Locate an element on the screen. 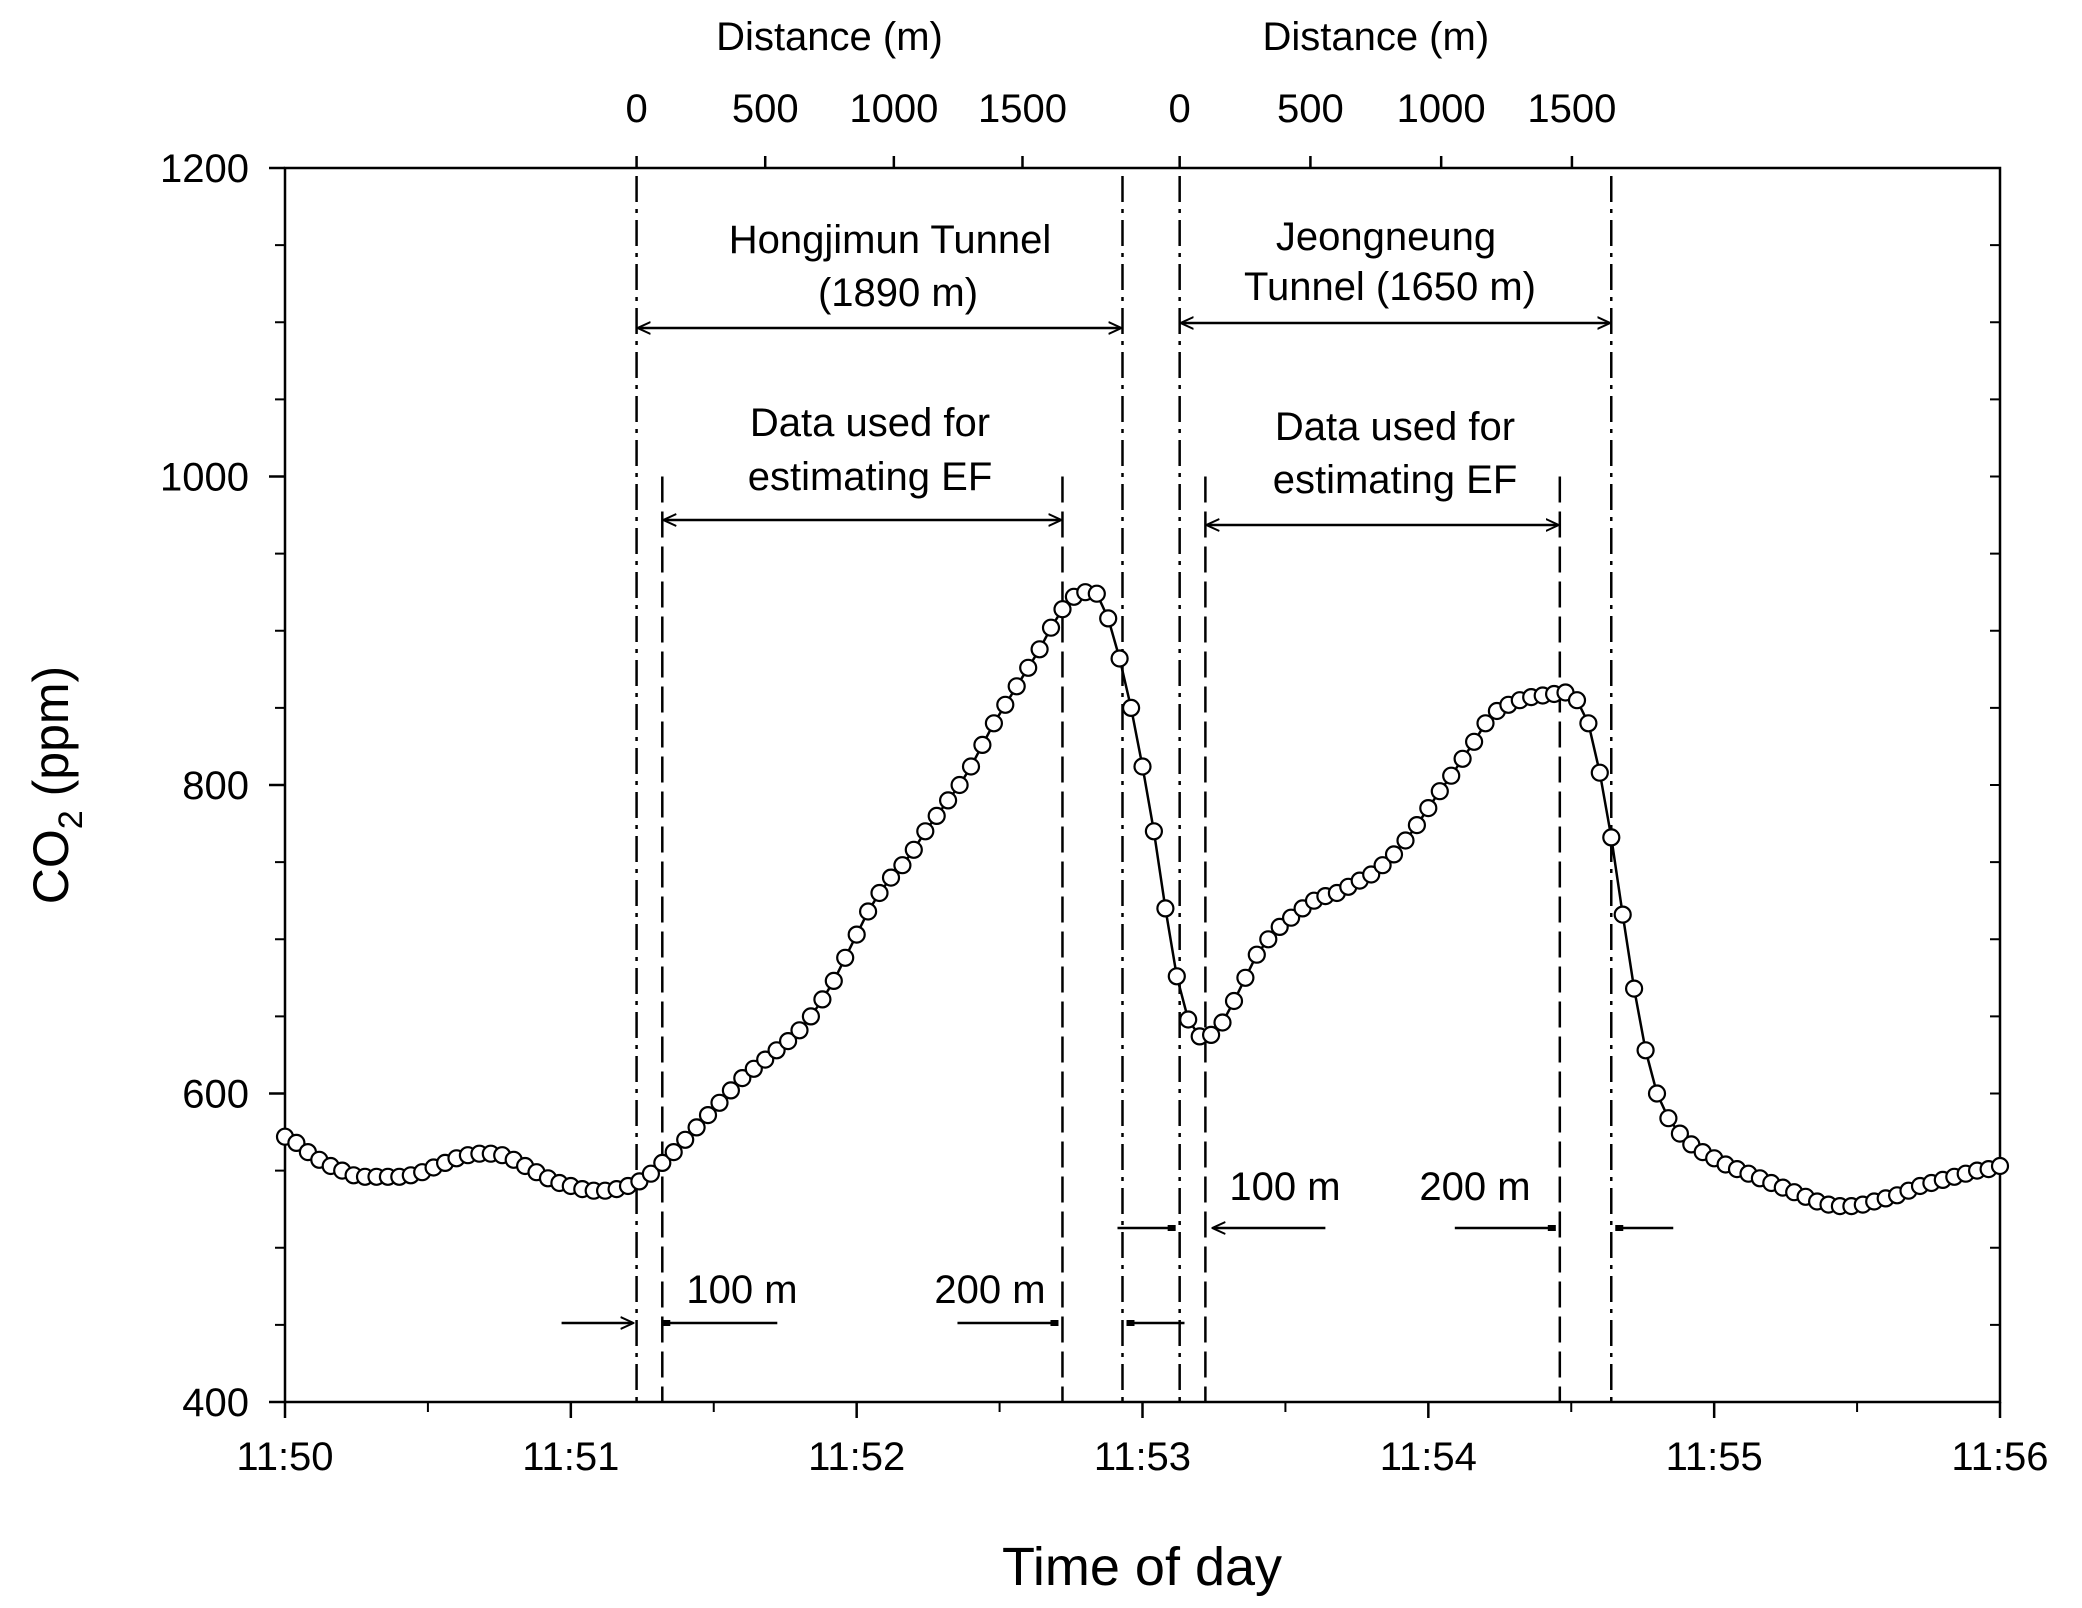 The height and width of the screenshot is (1608, 2082). top-axis-1-tick-label-1500: 1500 is located at coordinates (1022, 109).